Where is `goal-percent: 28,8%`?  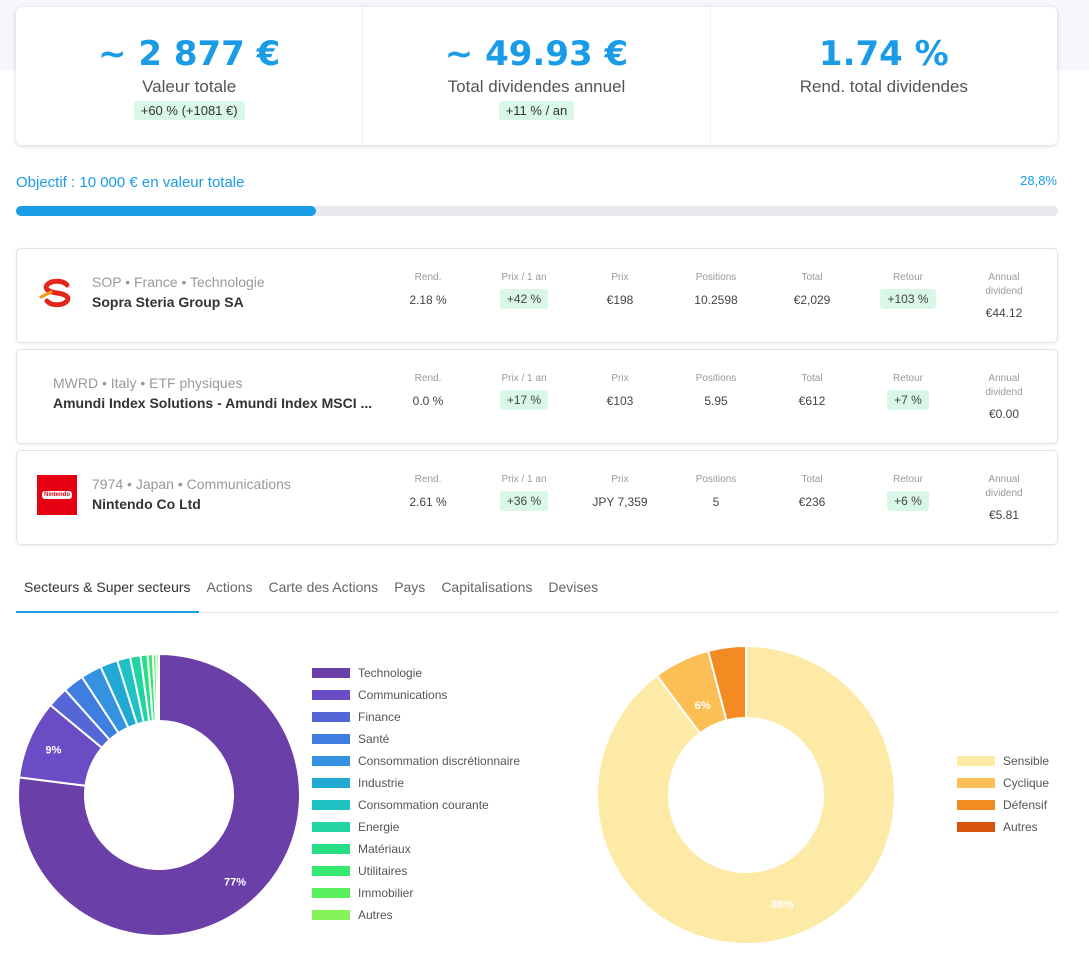
goal-percent: 28,8% is located at coordinates (1038, 180).